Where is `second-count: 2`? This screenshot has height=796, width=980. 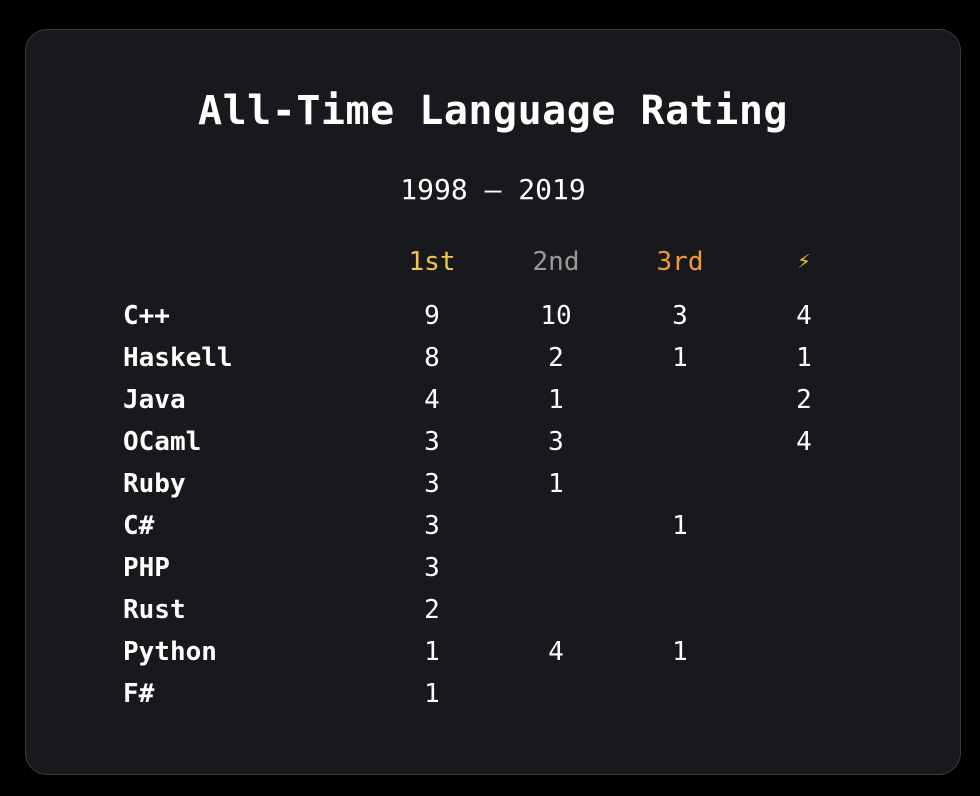 second-count: 2 is located at coordinates (556, 358).